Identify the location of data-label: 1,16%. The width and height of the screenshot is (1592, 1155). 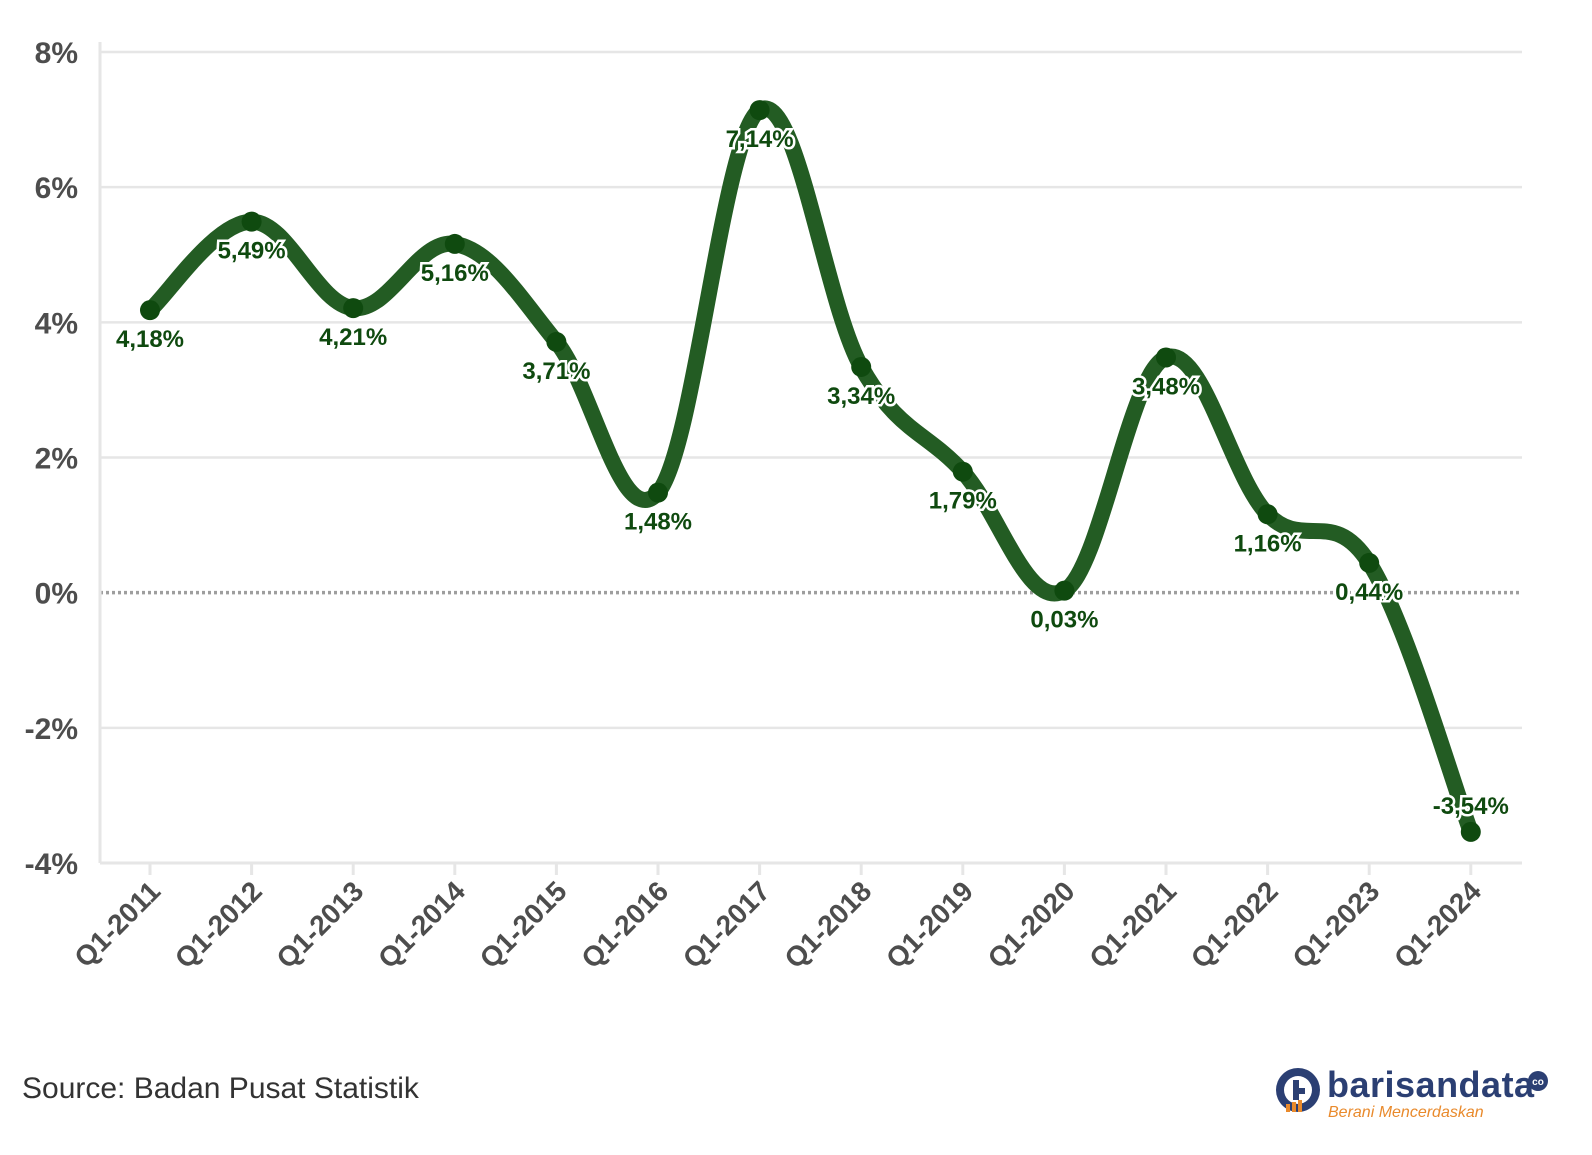
(1268, 543).